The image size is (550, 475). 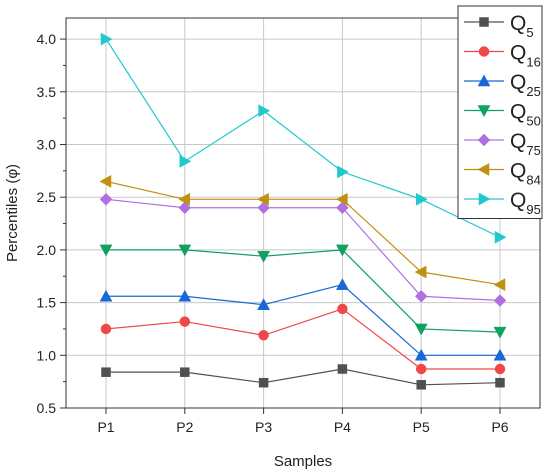 I want to click on series-Q16, so click(x=303, y=339).